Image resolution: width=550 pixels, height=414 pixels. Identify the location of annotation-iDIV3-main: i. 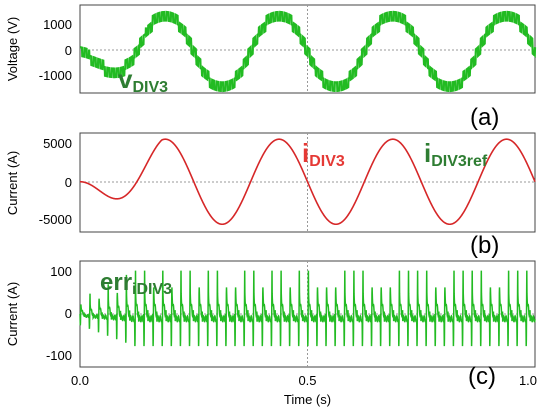
(305, 153).